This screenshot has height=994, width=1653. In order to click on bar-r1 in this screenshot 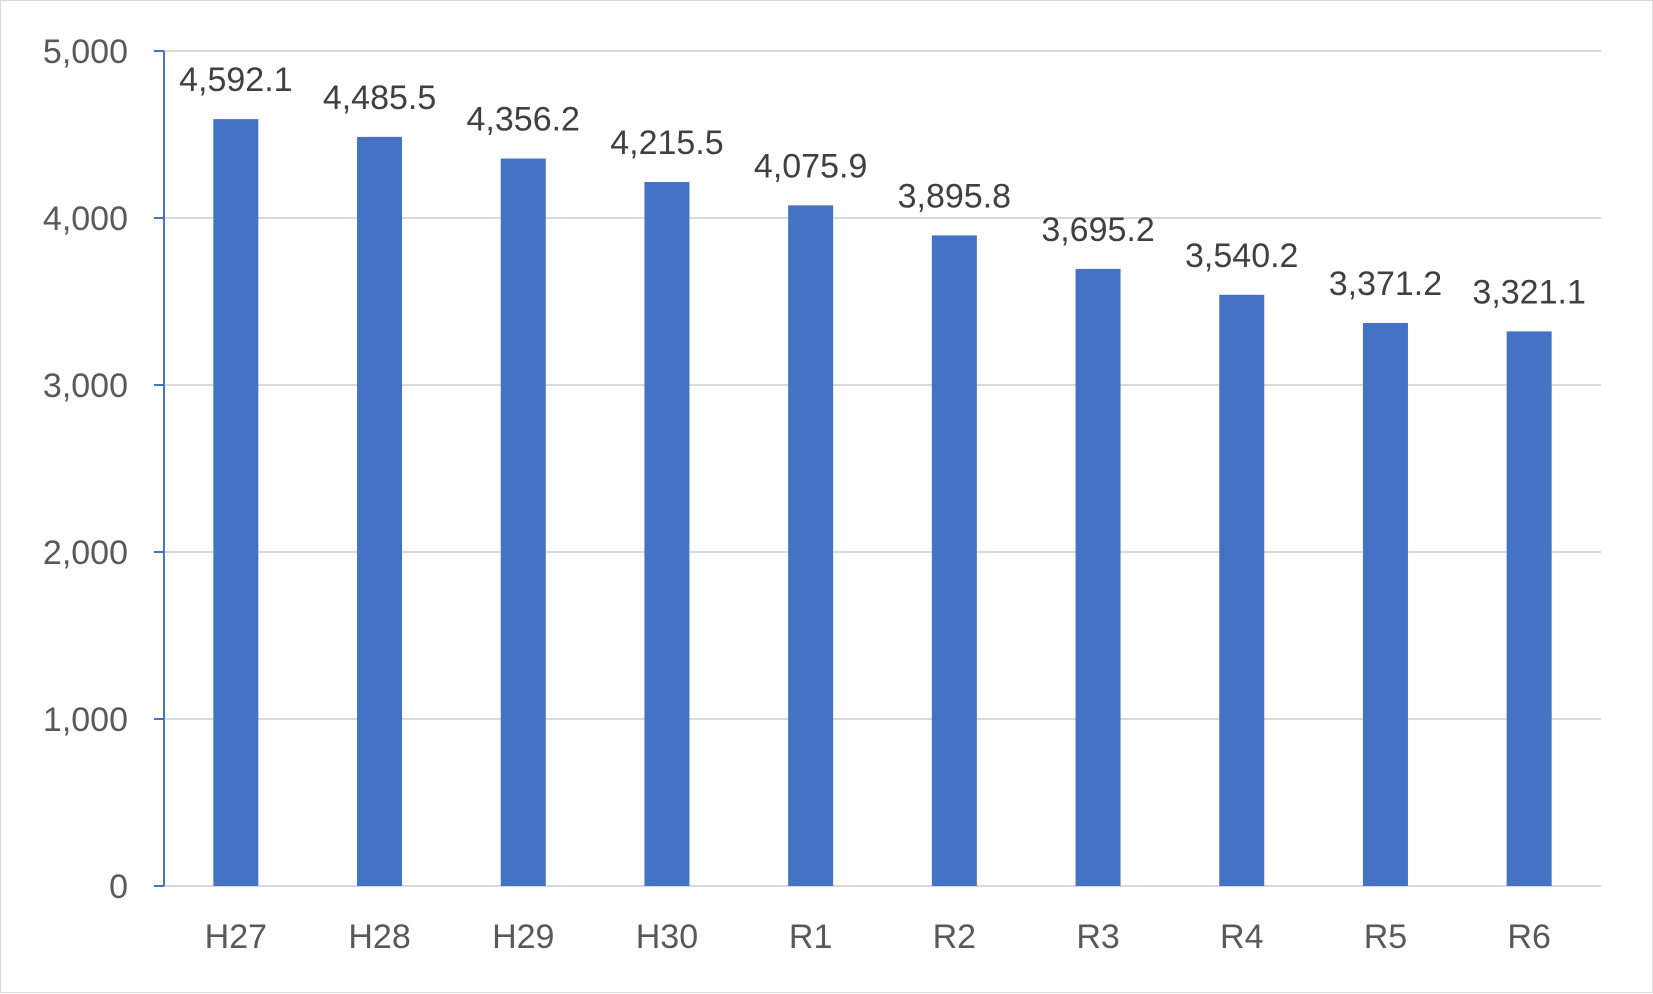, I will do `click(811, 545)`.